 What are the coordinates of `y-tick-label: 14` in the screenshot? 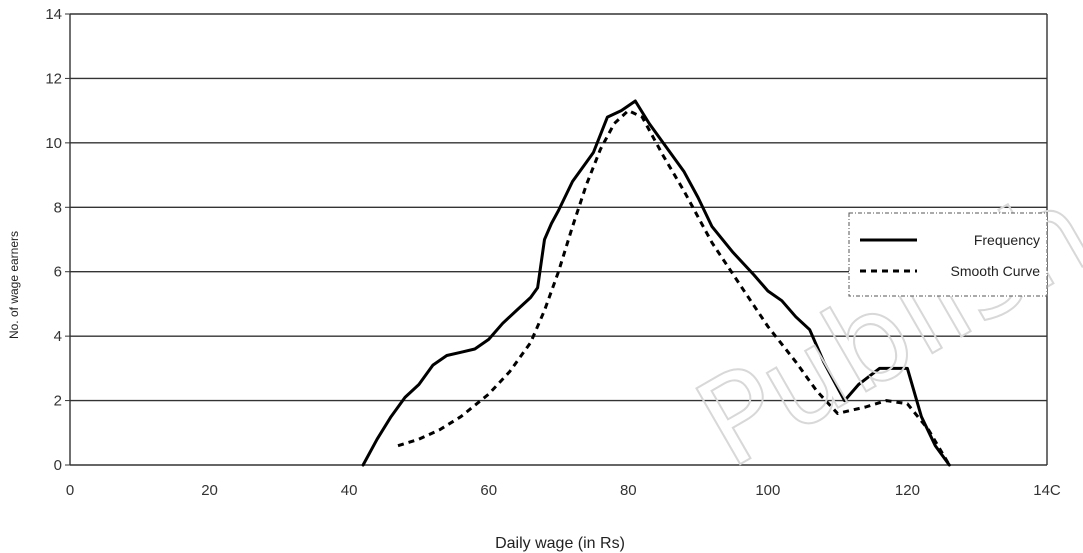 It's located at (53, 14).